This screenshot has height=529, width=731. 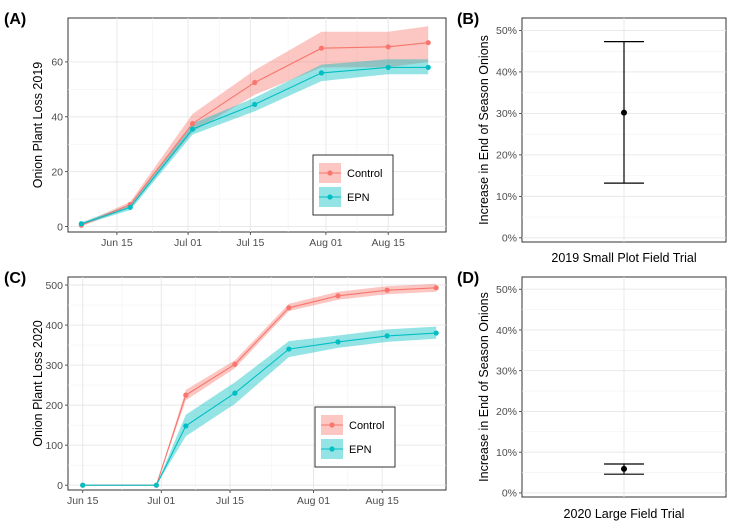 What do you see at coordinates (623, 258) in the screenshot?
I see `x-axis-title: 2019 Small Plot Field Trial` at bounding box center [623, 258].